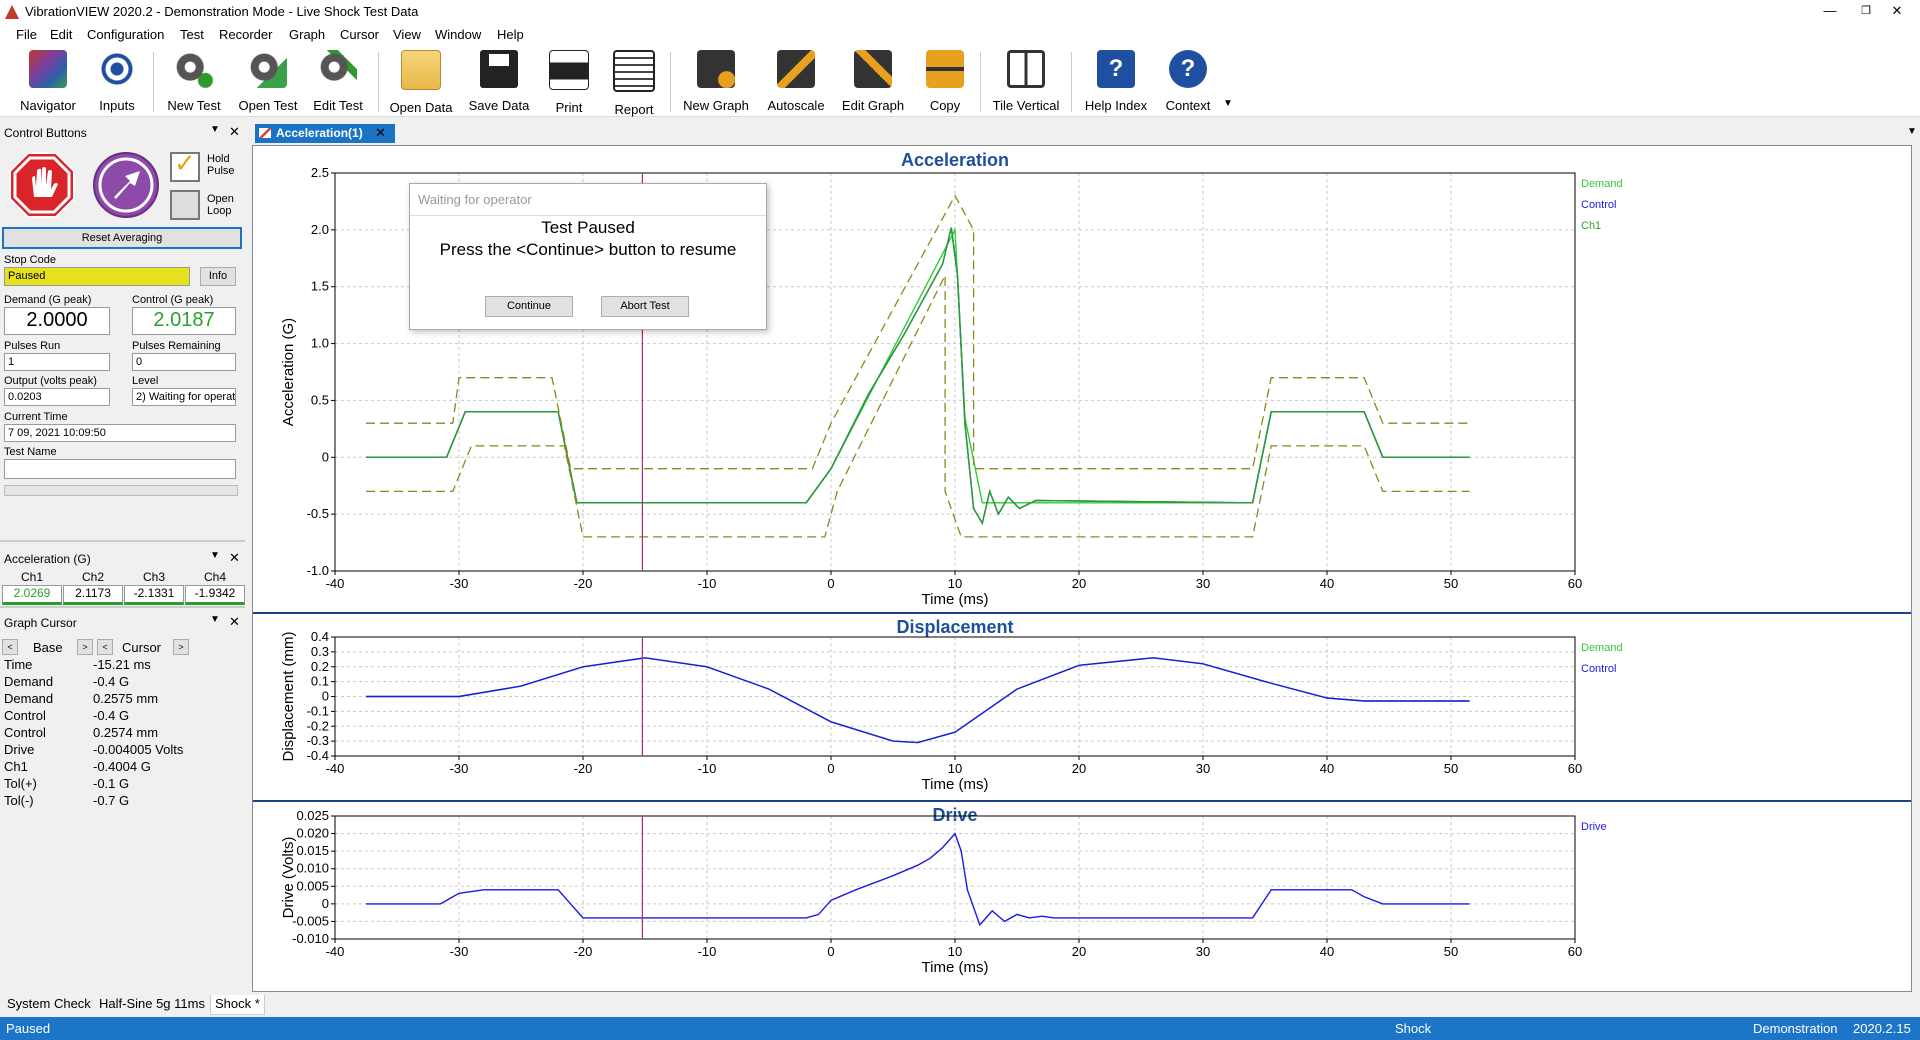 This screenshot has height=1040, width=1920. Describe the element at coordinates (221, 171) in the screenshot. I see `hold-pulse-label-2: Pulse` at that location.